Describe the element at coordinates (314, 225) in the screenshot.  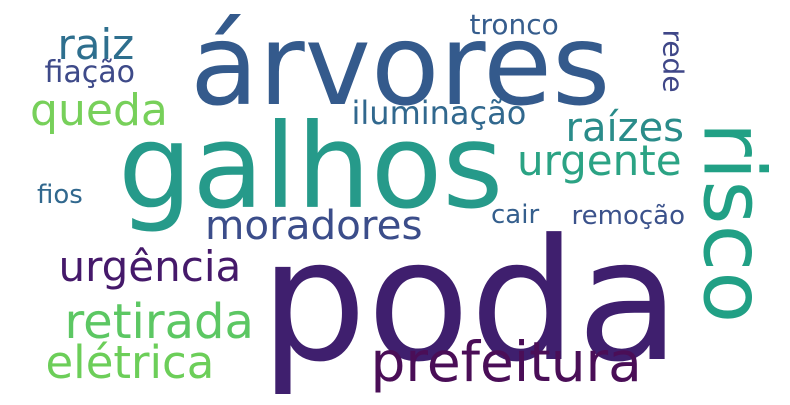
I see `word-moradores: moradores` at that location.